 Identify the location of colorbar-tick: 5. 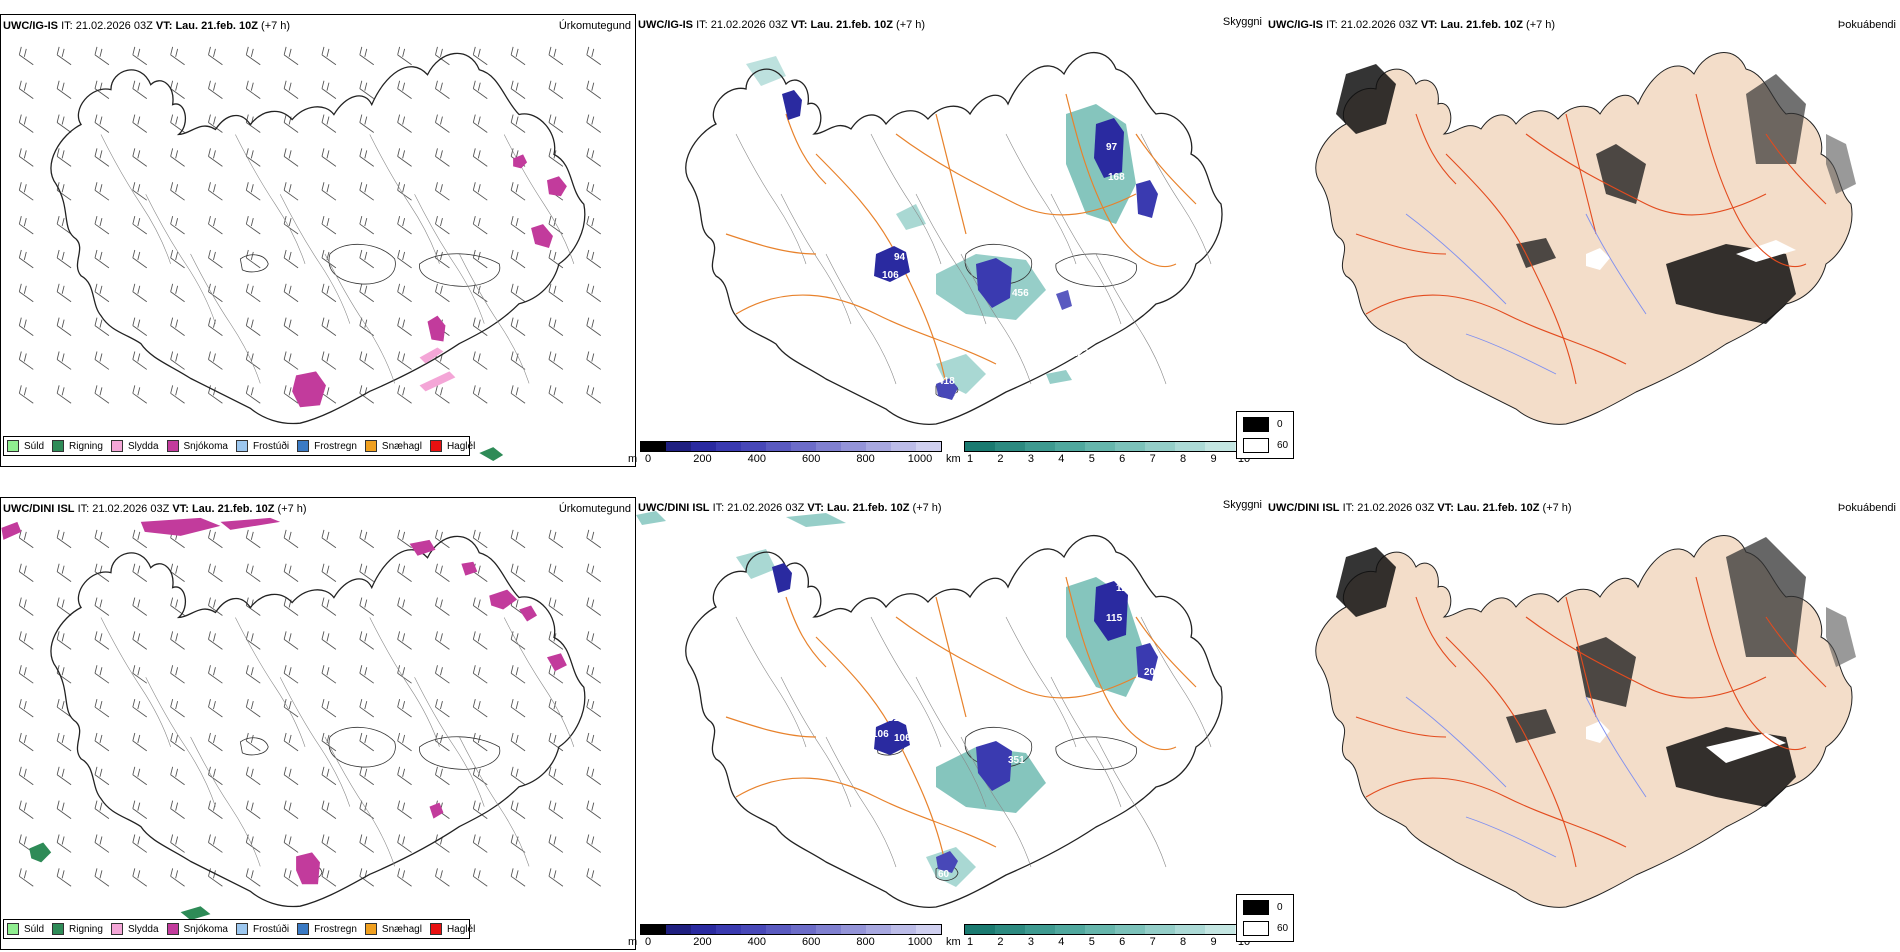
(1091, 459).